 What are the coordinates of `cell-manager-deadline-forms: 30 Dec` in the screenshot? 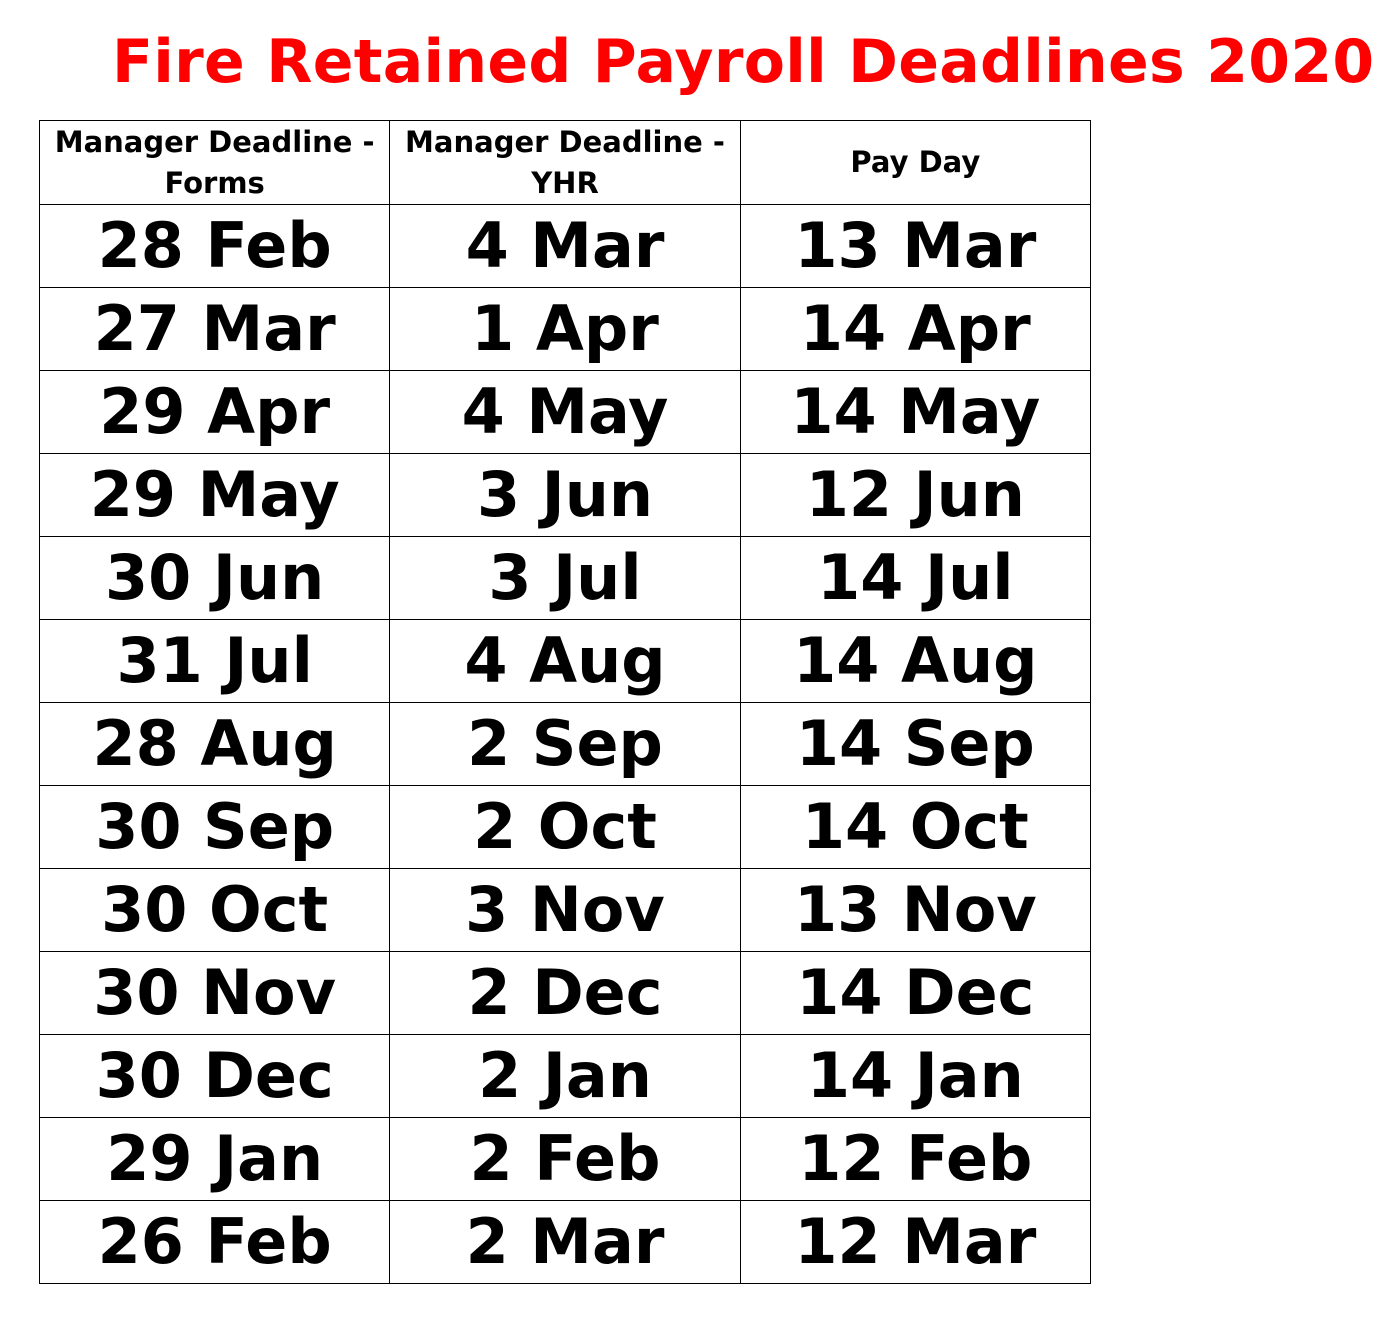 It's located at (214, 1076).